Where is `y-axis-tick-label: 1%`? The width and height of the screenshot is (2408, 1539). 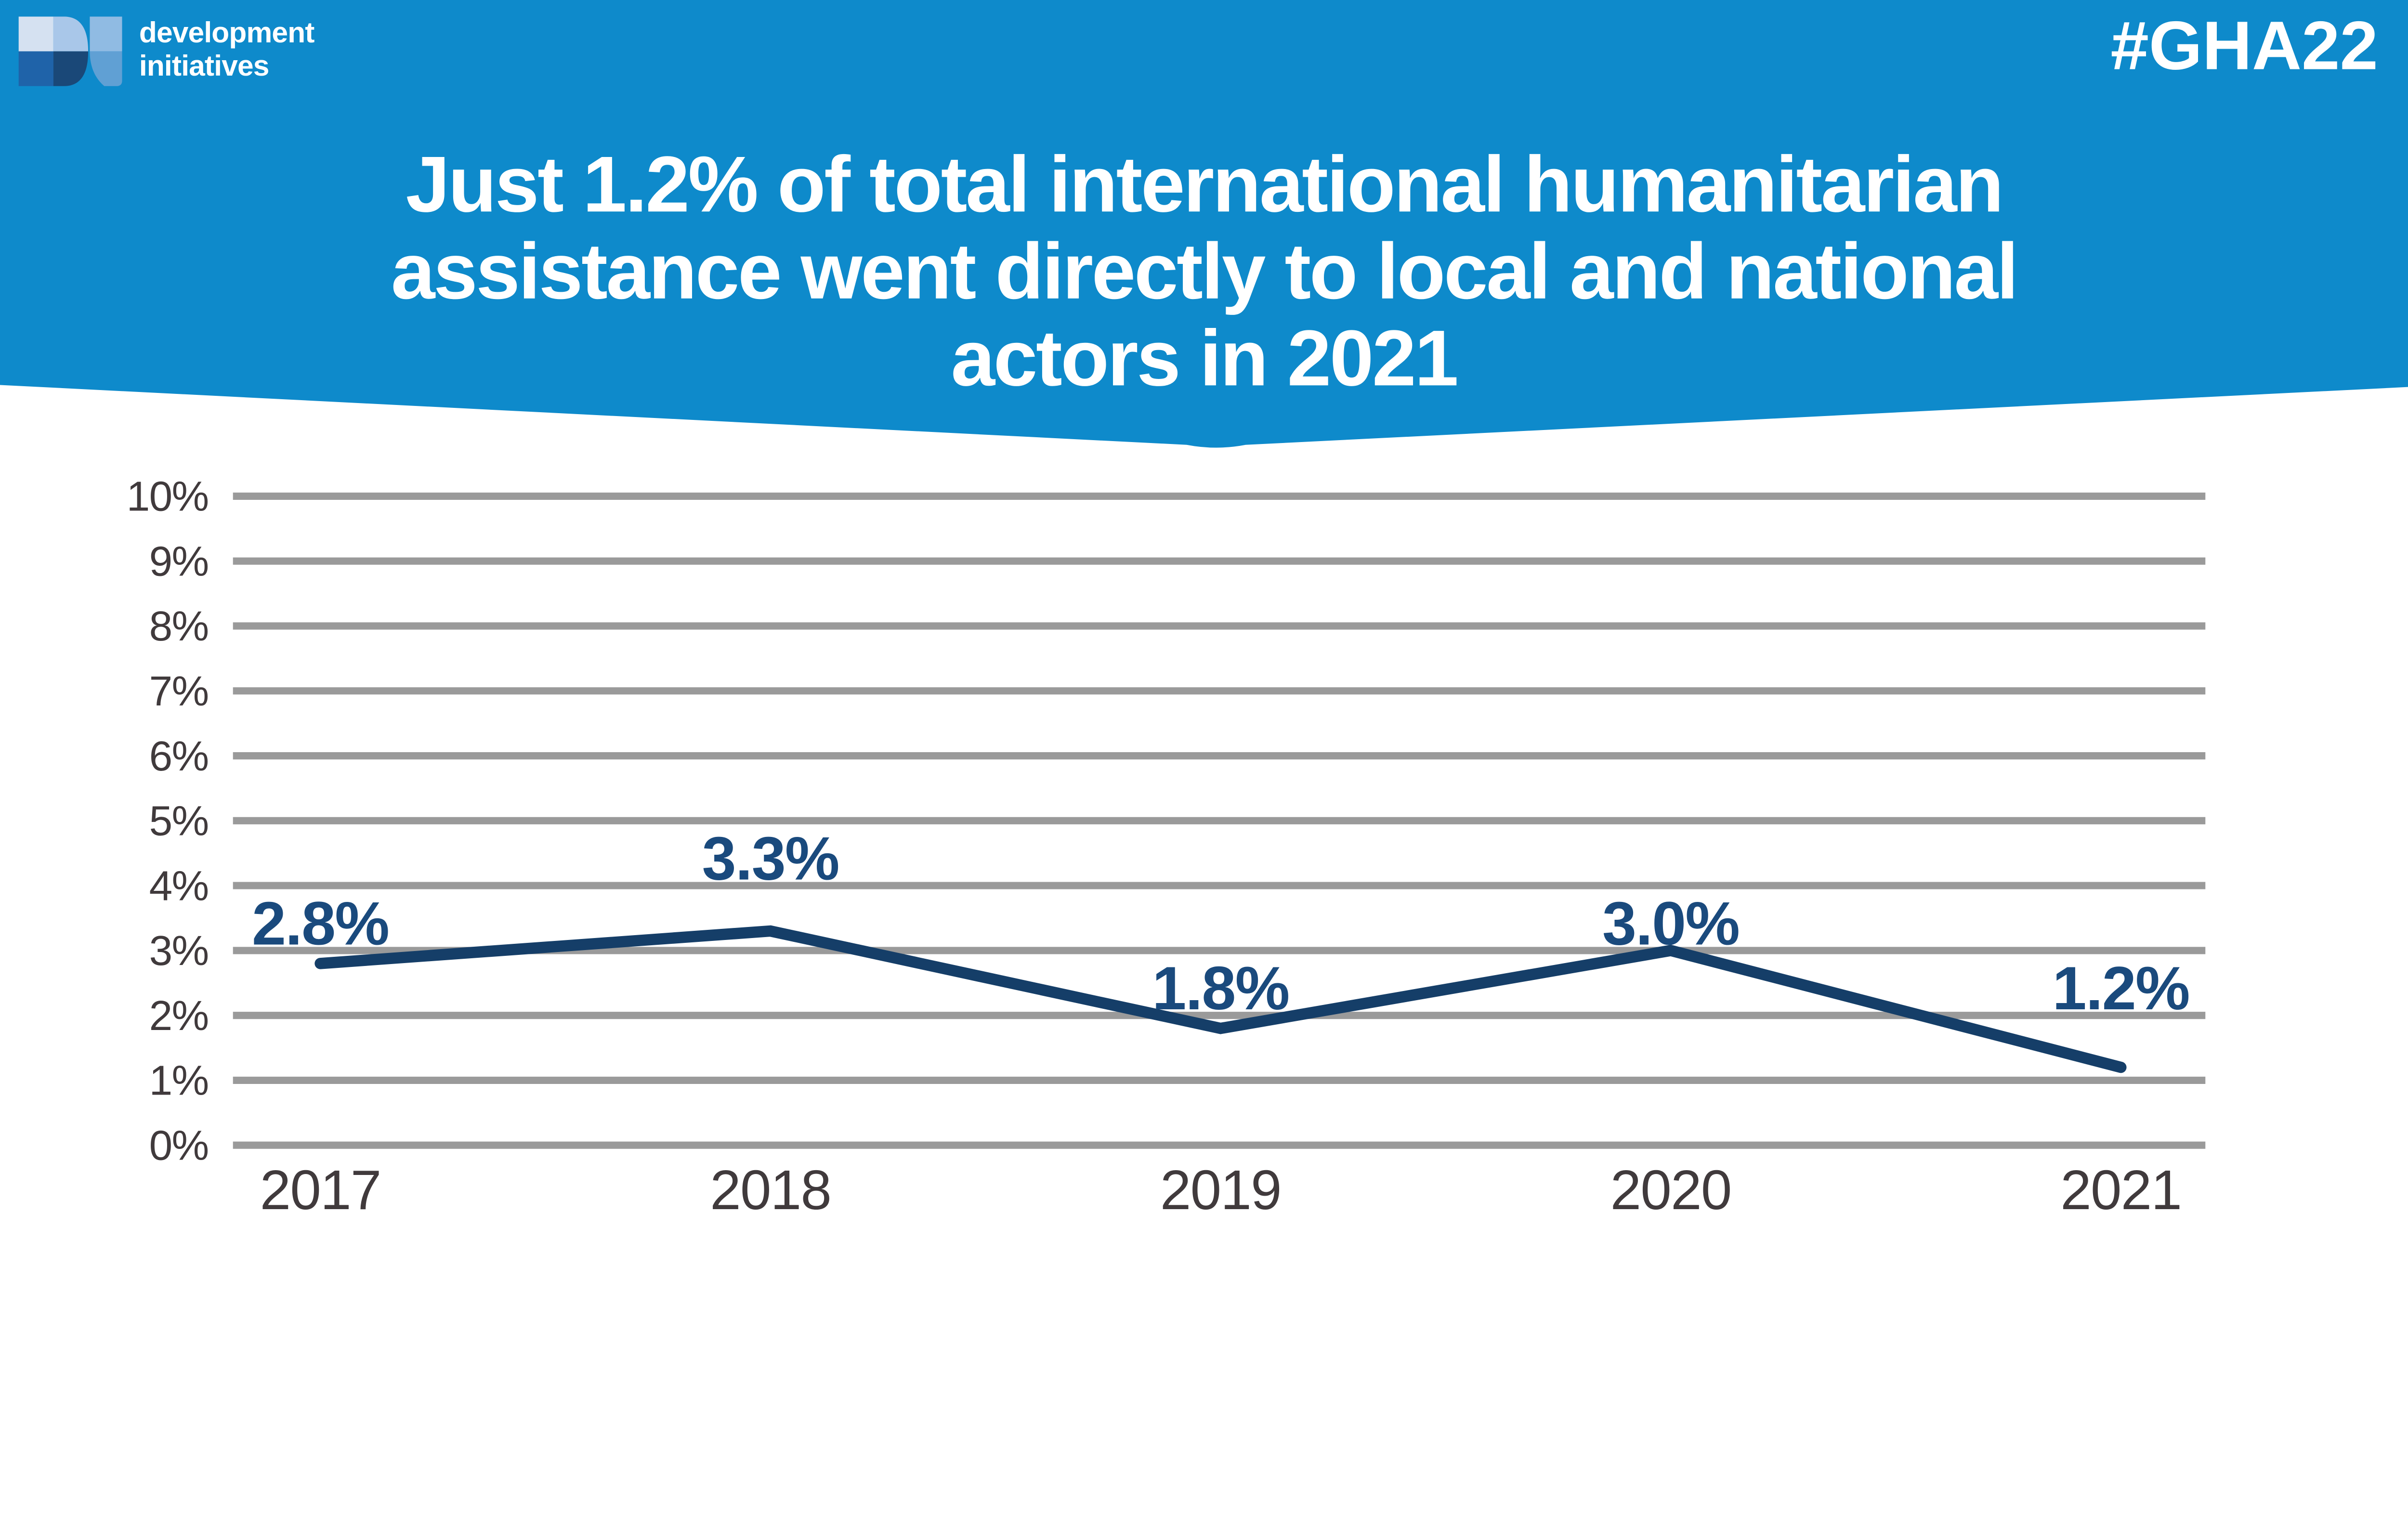 y-axis-tick-label: 1% is located at coordinates (179, 1080).